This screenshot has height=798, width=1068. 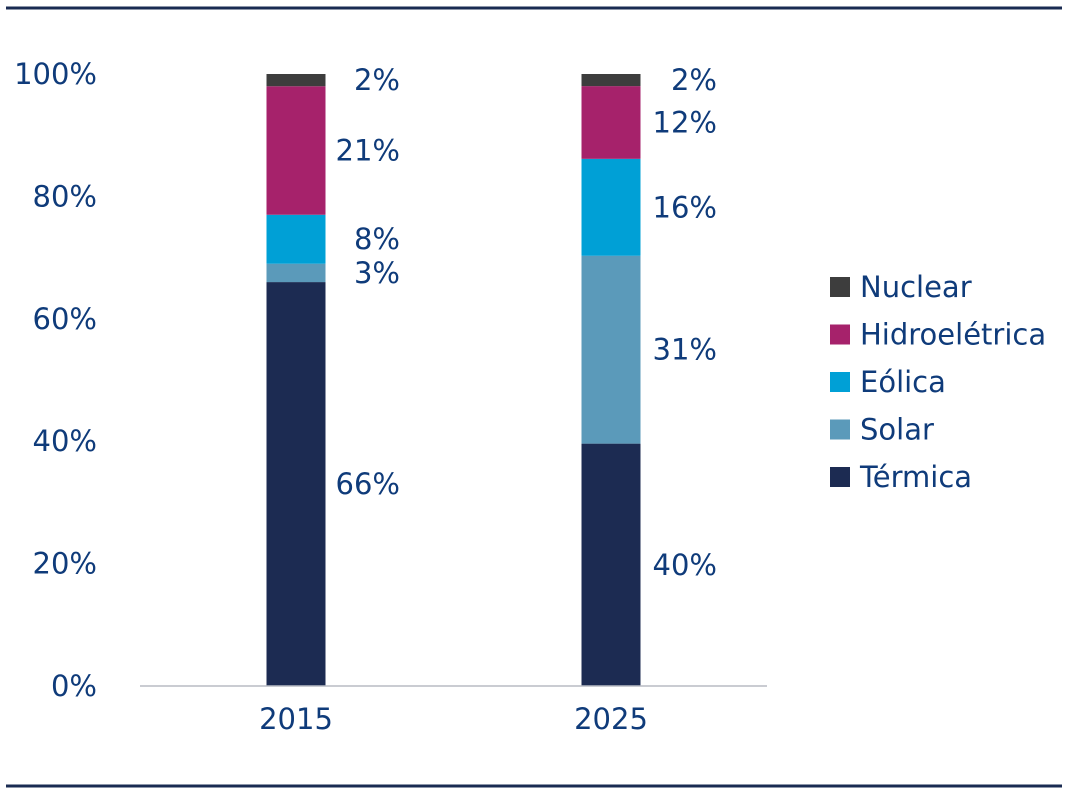 What do you see at coordinates (685, 350) in the screenshot?
I see `data-label: 31%` at bounding box center [685, 350].